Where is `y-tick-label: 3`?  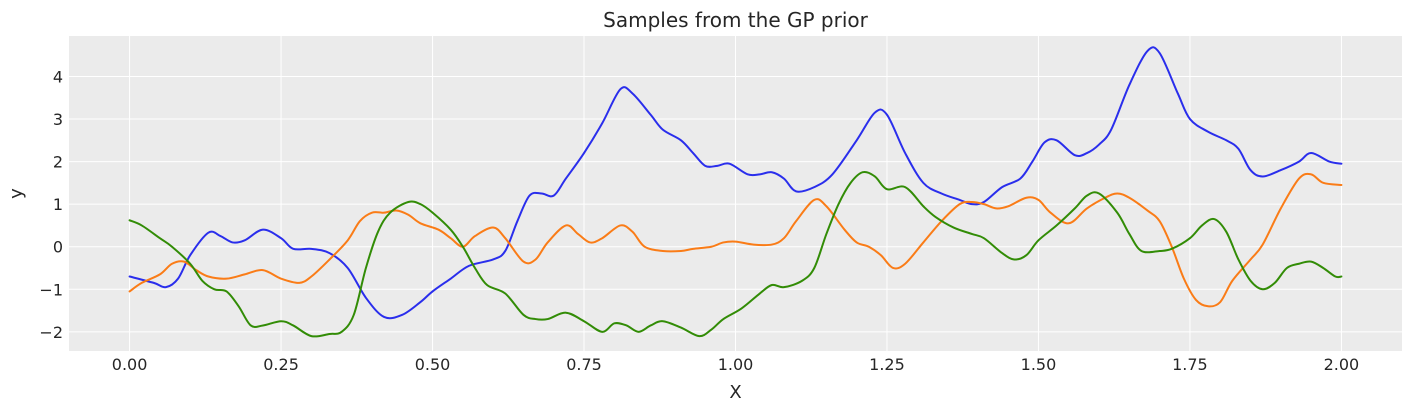
y-tick-label: 3 is located at coordinates (58, 119).